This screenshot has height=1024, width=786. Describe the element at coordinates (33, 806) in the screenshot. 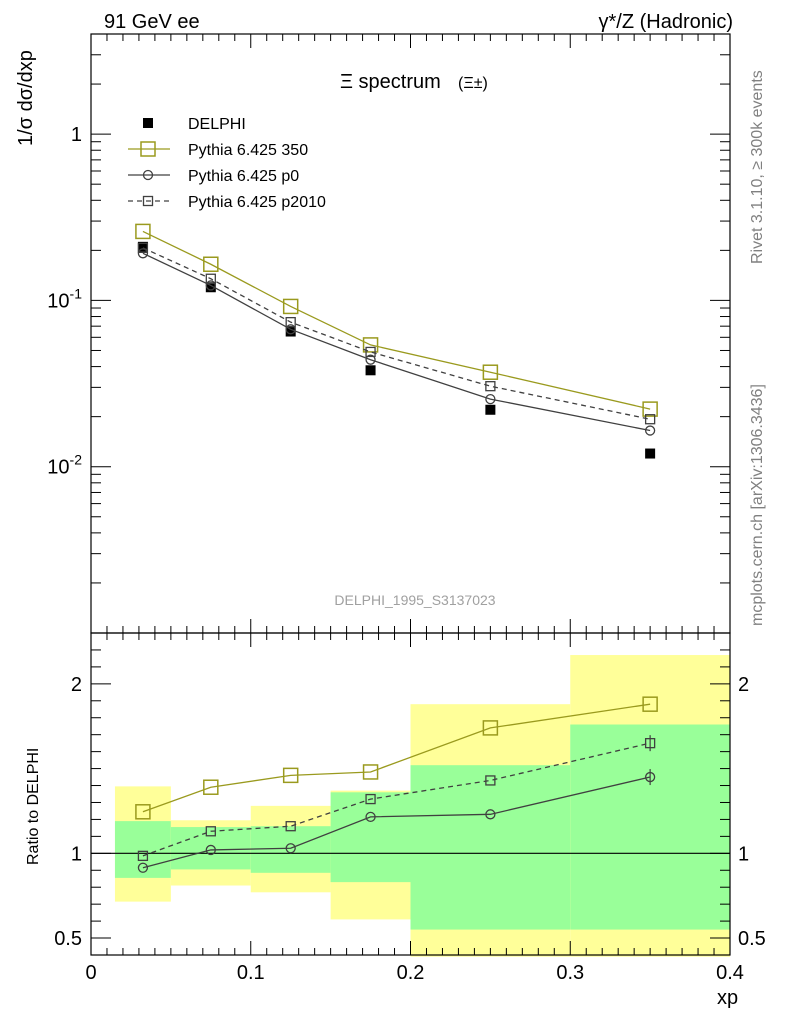

I see `ratio-y-axis-label: Ratio to DELPHI` at that location.